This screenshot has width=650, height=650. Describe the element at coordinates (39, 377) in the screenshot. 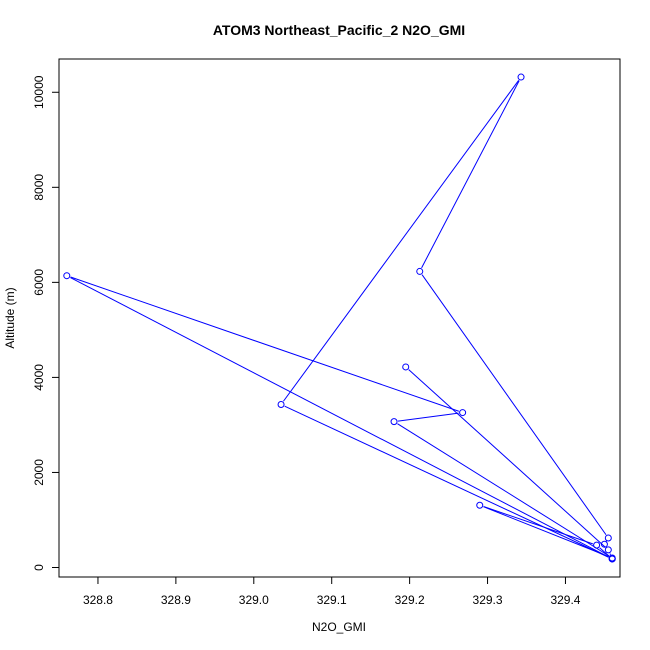

I see `y-tick-label: 4000` at that location.